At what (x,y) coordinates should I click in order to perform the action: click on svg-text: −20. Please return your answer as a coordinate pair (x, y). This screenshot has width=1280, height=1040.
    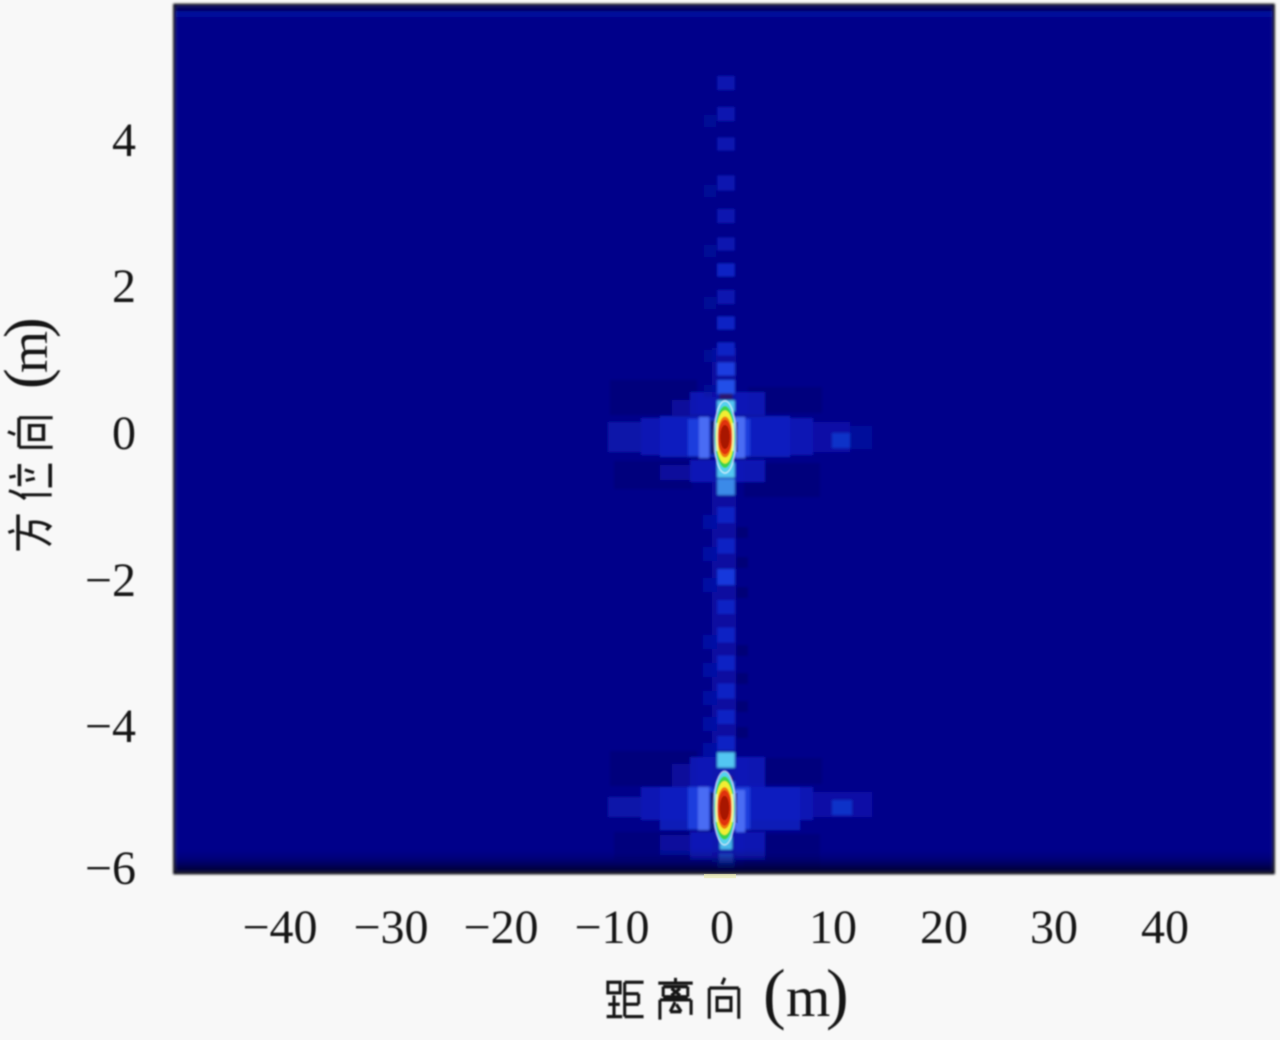
    Looking at the image, I should click on (500, 927).